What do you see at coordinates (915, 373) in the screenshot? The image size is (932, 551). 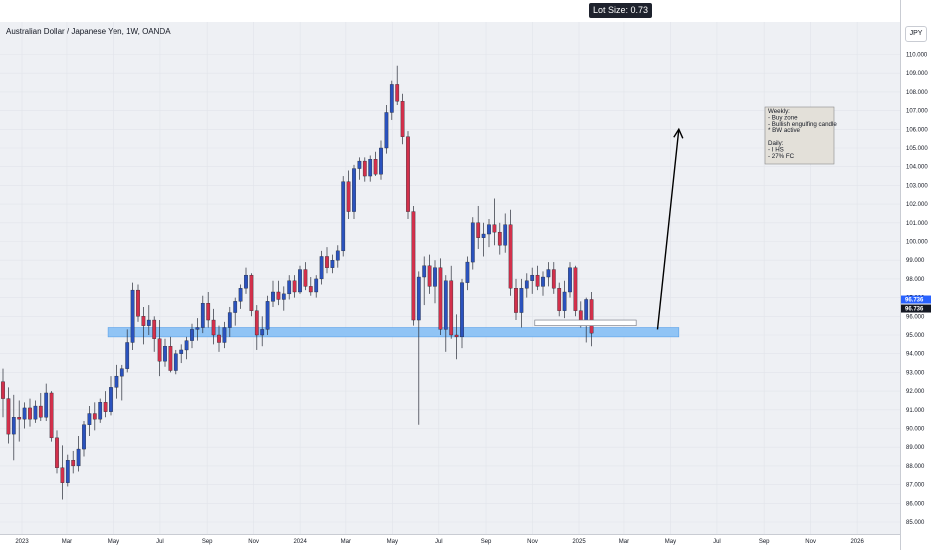 I see `y-tick-label: 93.000` at bounding box center [915, 373].